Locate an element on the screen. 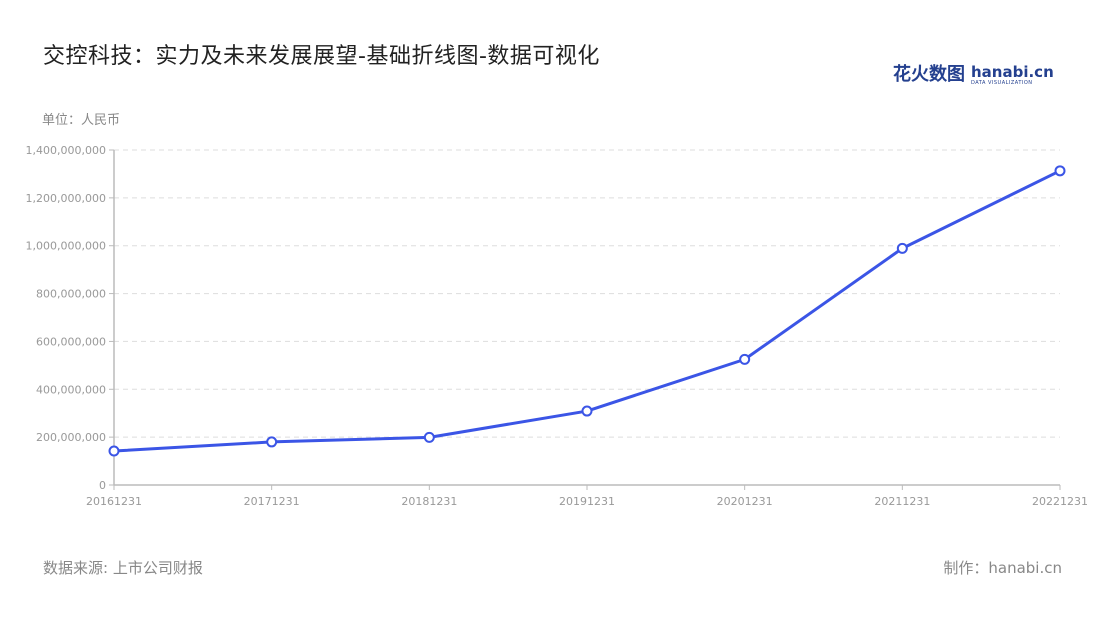 This screenshot has height=620, width=1100. logo-cn-text: 花火数图 is located at coordinates (929, 74).